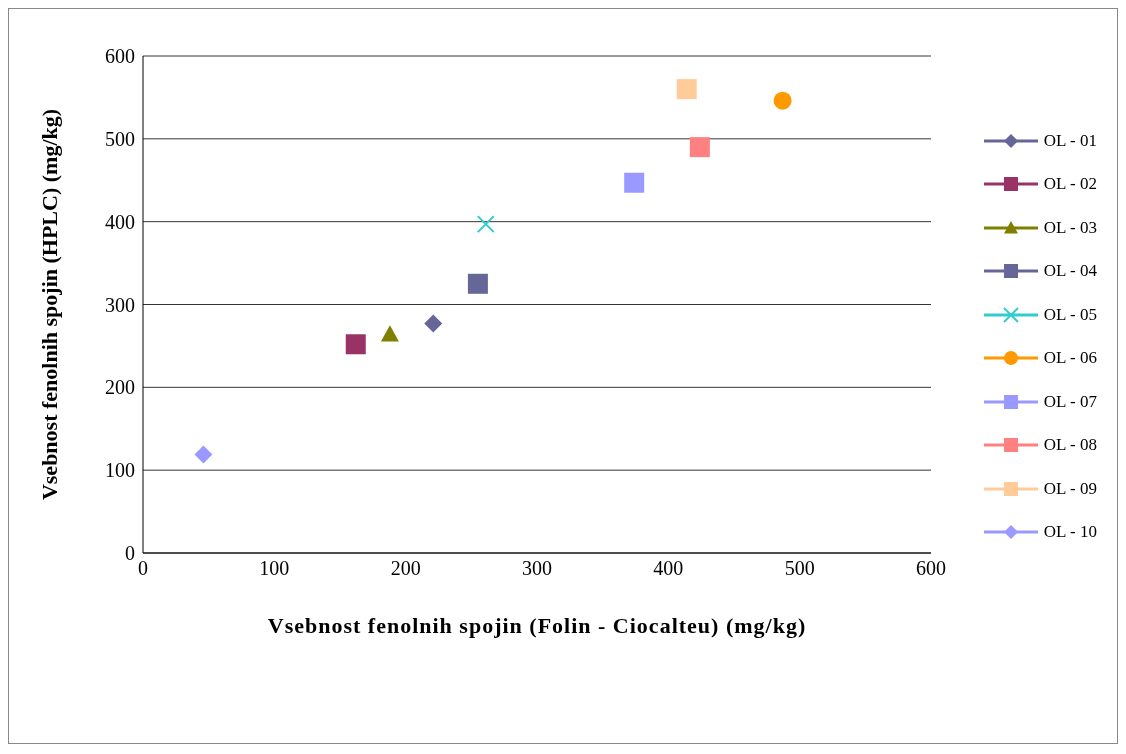 This screenshot has width=1126, height=754. Describe the element at coordinates (120, 138) in the screenshot. I see `y-tick-label: 500` at that location.